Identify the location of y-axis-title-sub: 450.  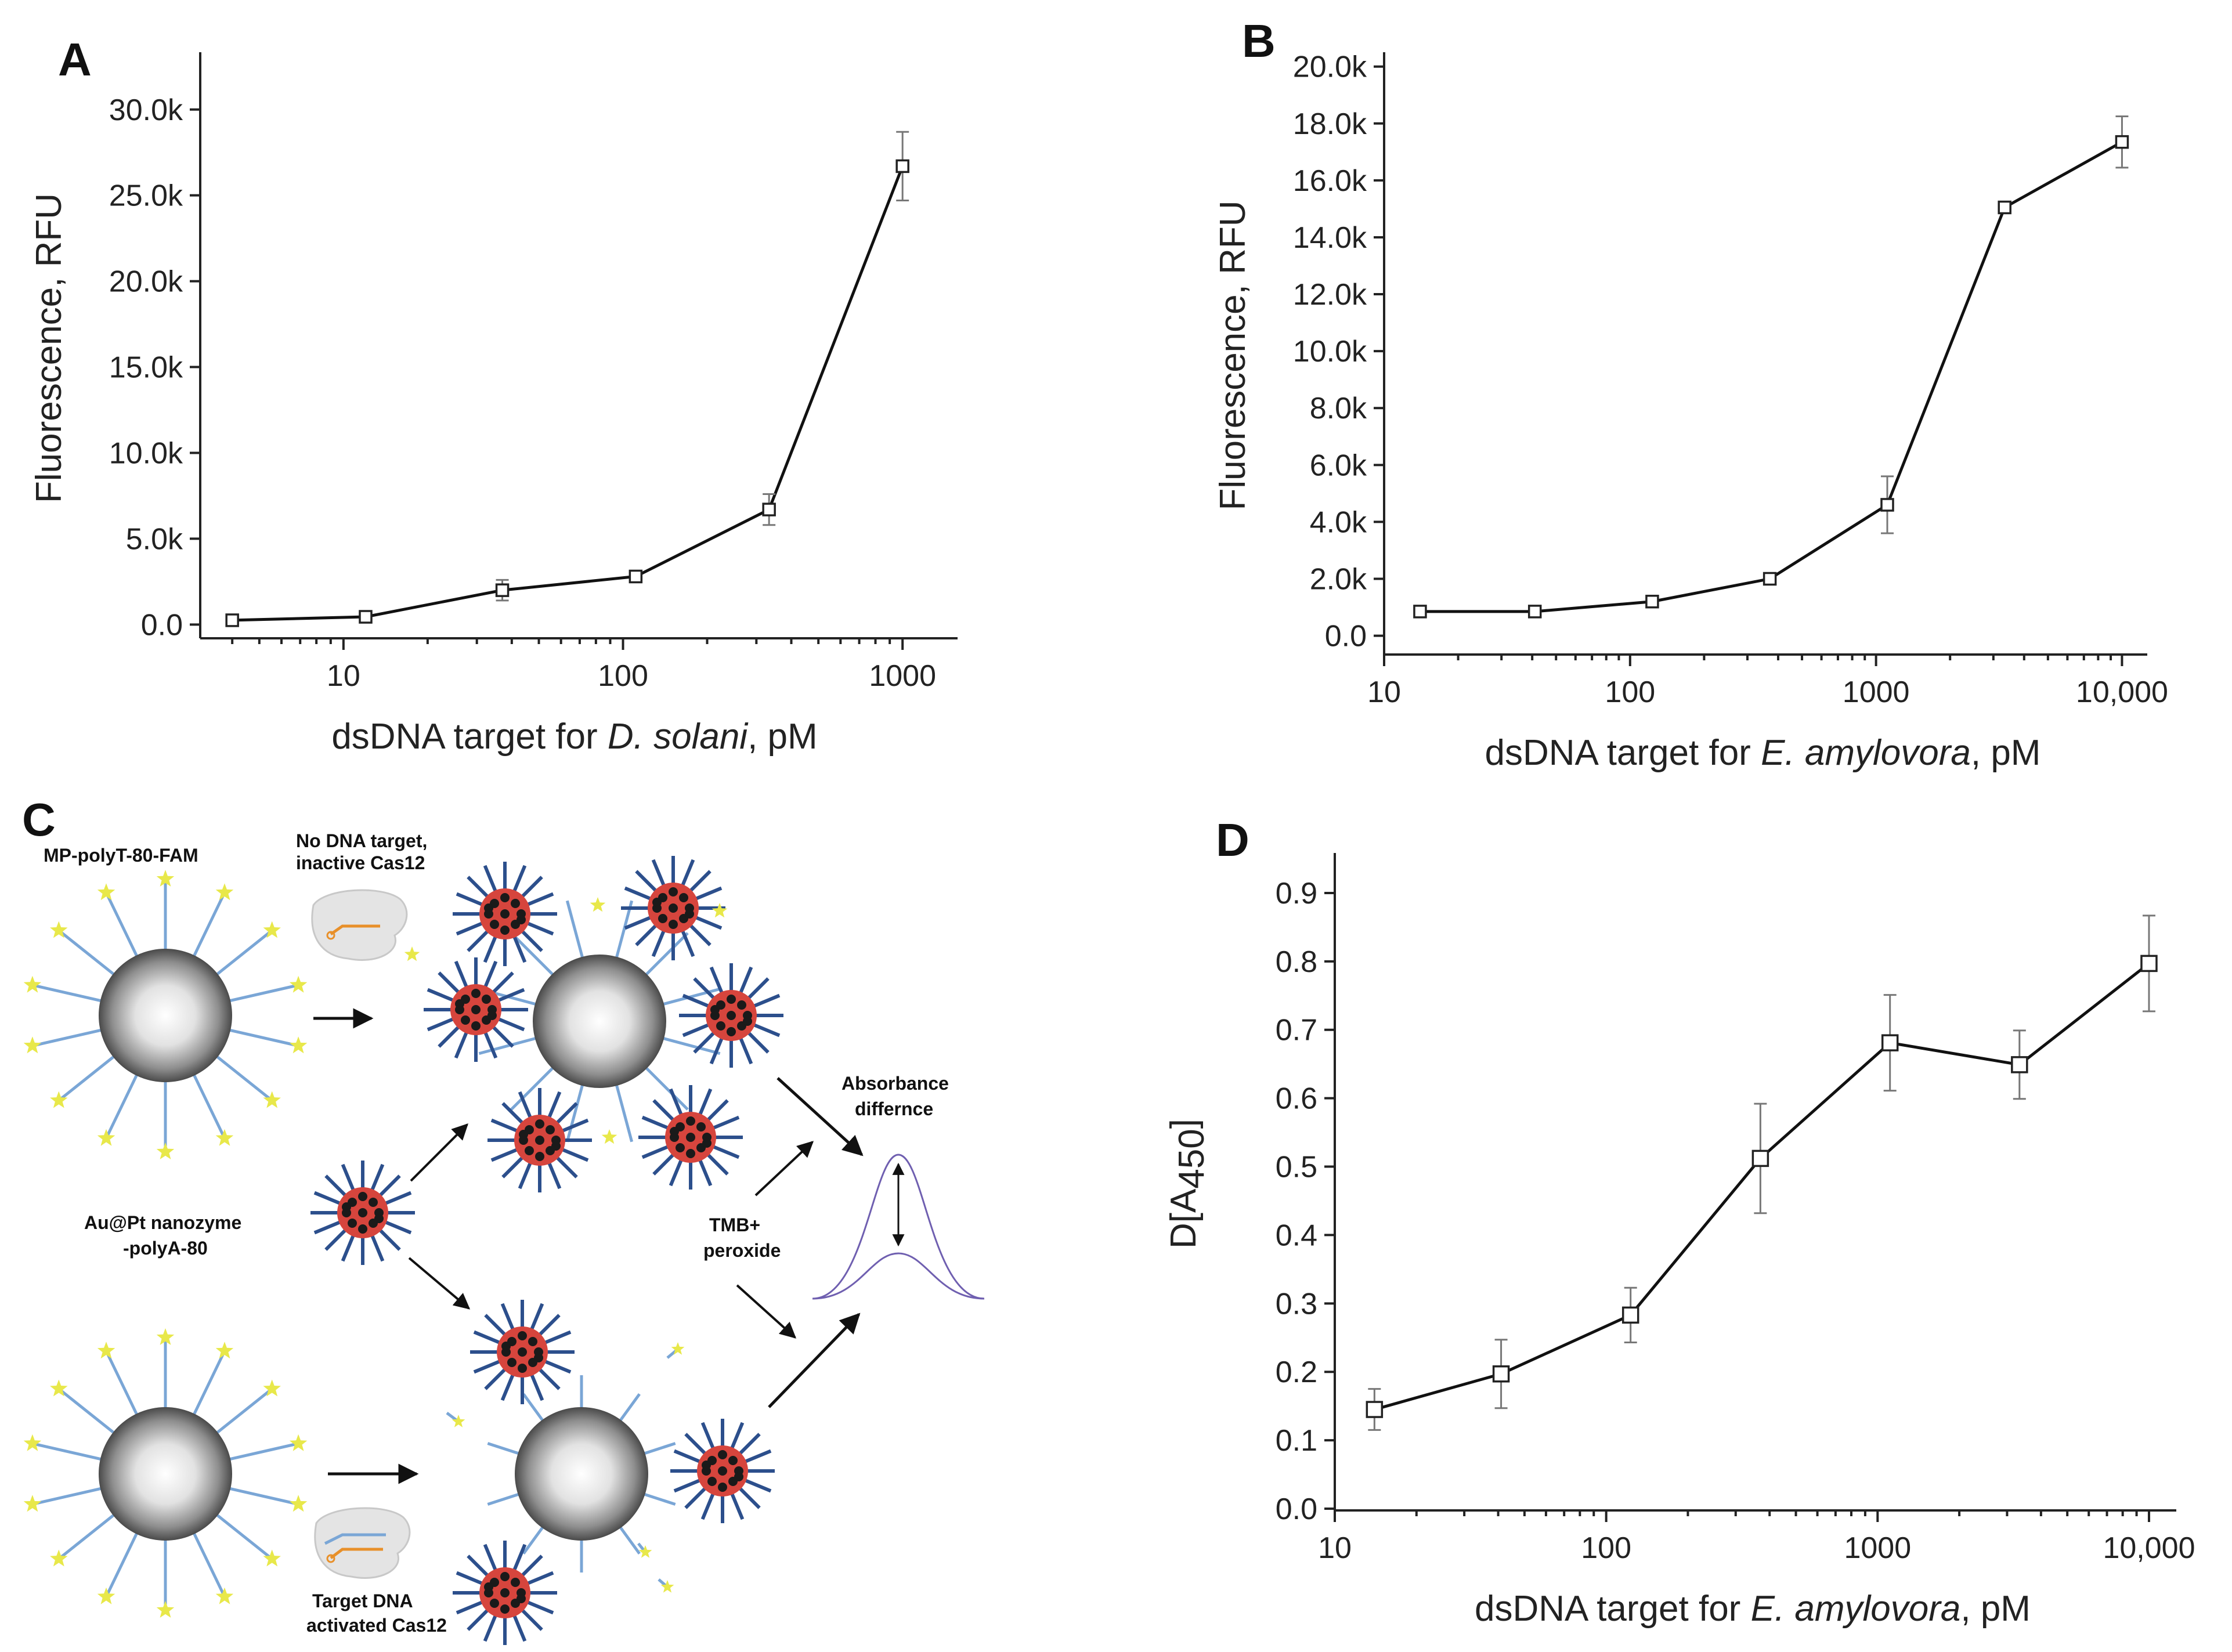
(1192, 1158).